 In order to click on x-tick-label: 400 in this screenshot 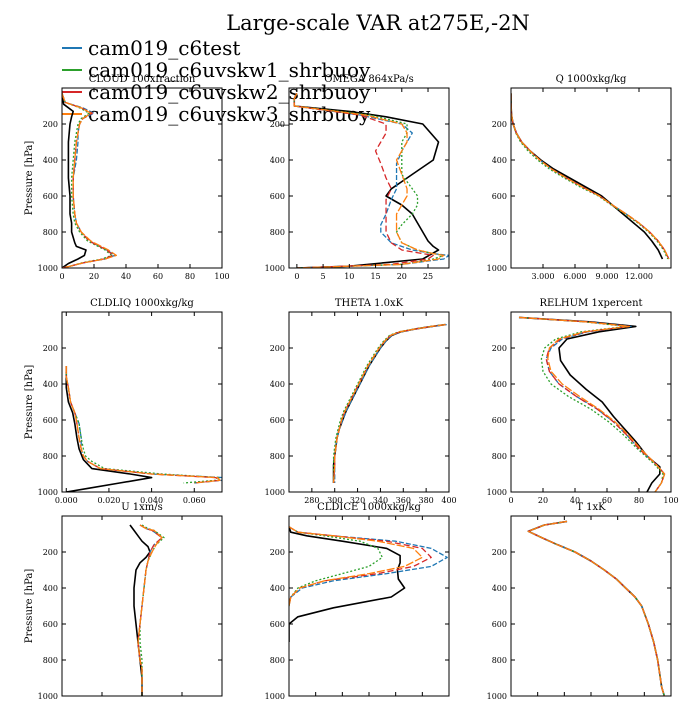, I will do `click(448, 500)`.